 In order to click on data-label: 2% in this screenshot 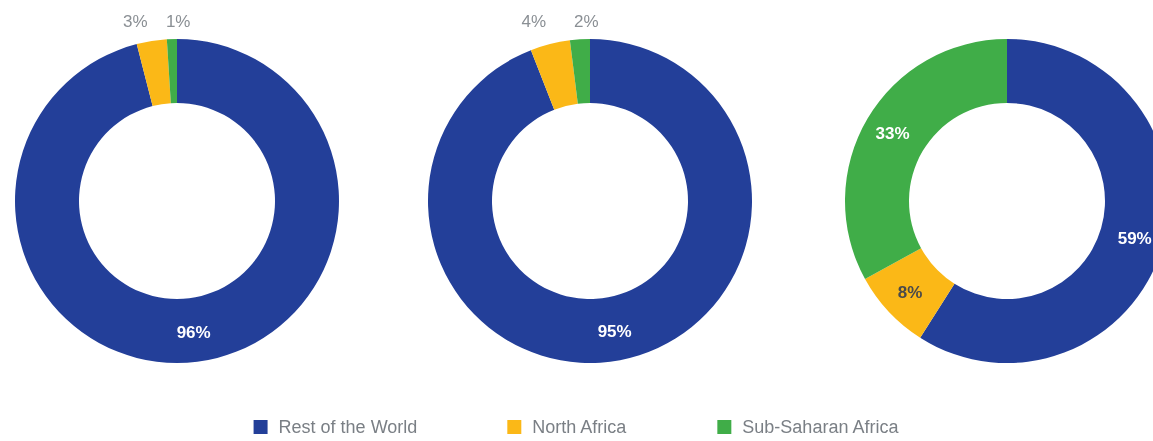, I will do `click(586, 21)`.